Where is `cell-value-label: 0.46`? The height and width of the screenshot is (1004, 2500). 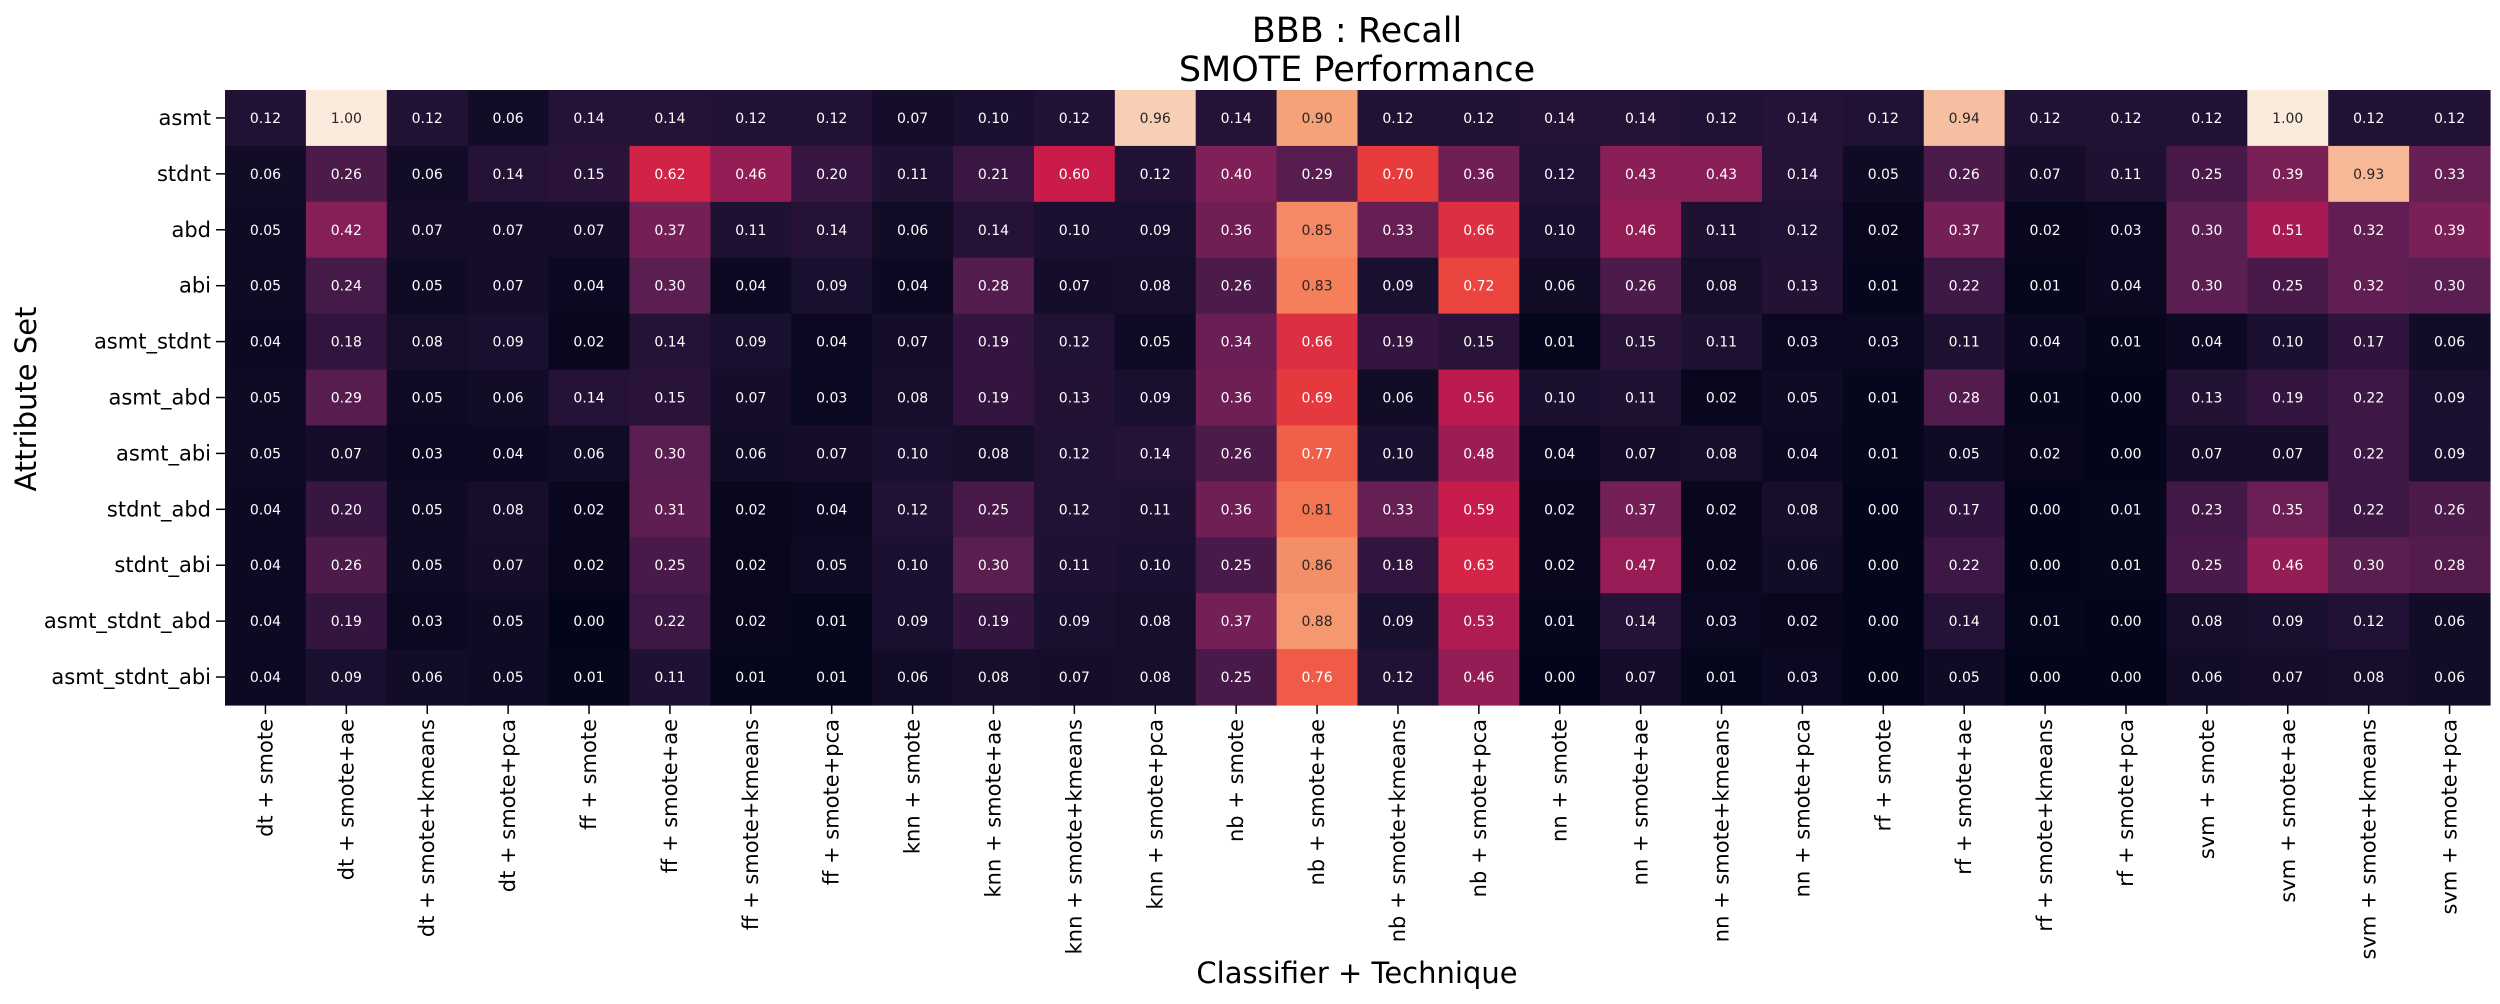 cell-value-label: 0.46 is located at coordinates (1640, 231).